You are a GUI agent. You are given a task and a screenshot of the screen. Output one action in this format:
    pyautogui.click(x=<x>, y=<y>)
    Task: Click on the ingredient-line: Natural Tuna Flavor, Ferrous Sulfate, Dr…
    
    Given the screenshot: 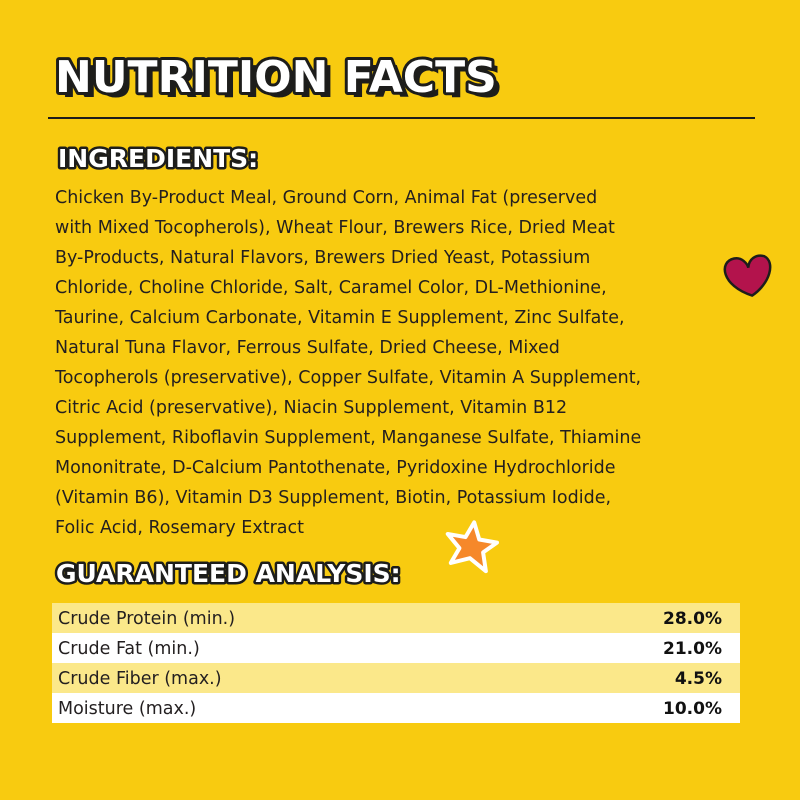 What is the action you would take?
    pyautogui.click(x=307, y=348)
    